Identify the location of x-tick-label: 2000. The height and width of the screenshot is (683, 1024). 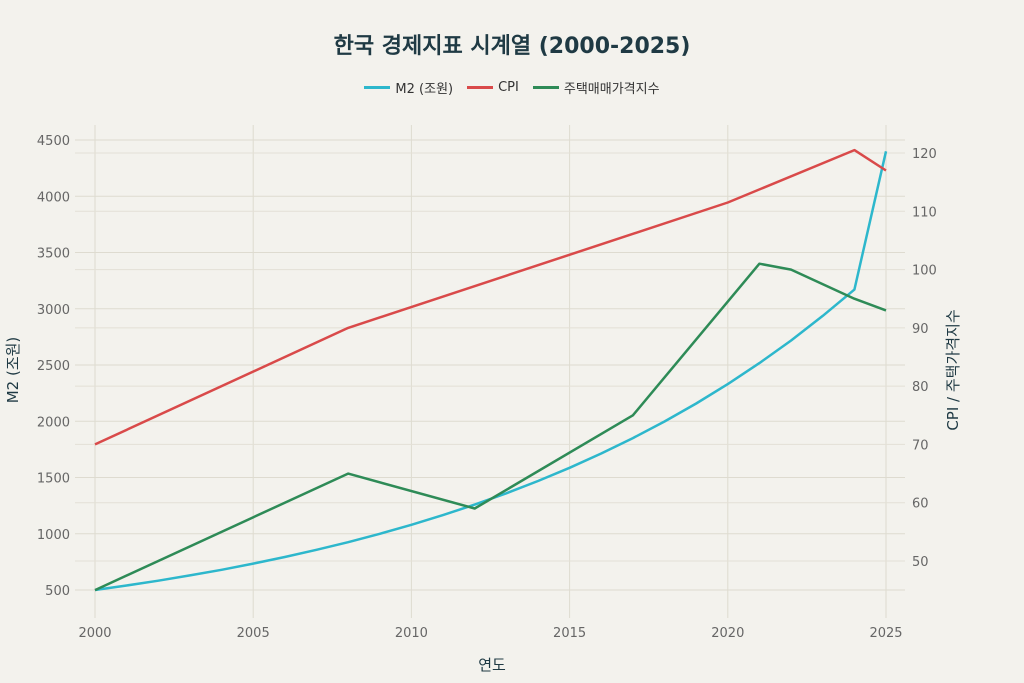
(94, 633).